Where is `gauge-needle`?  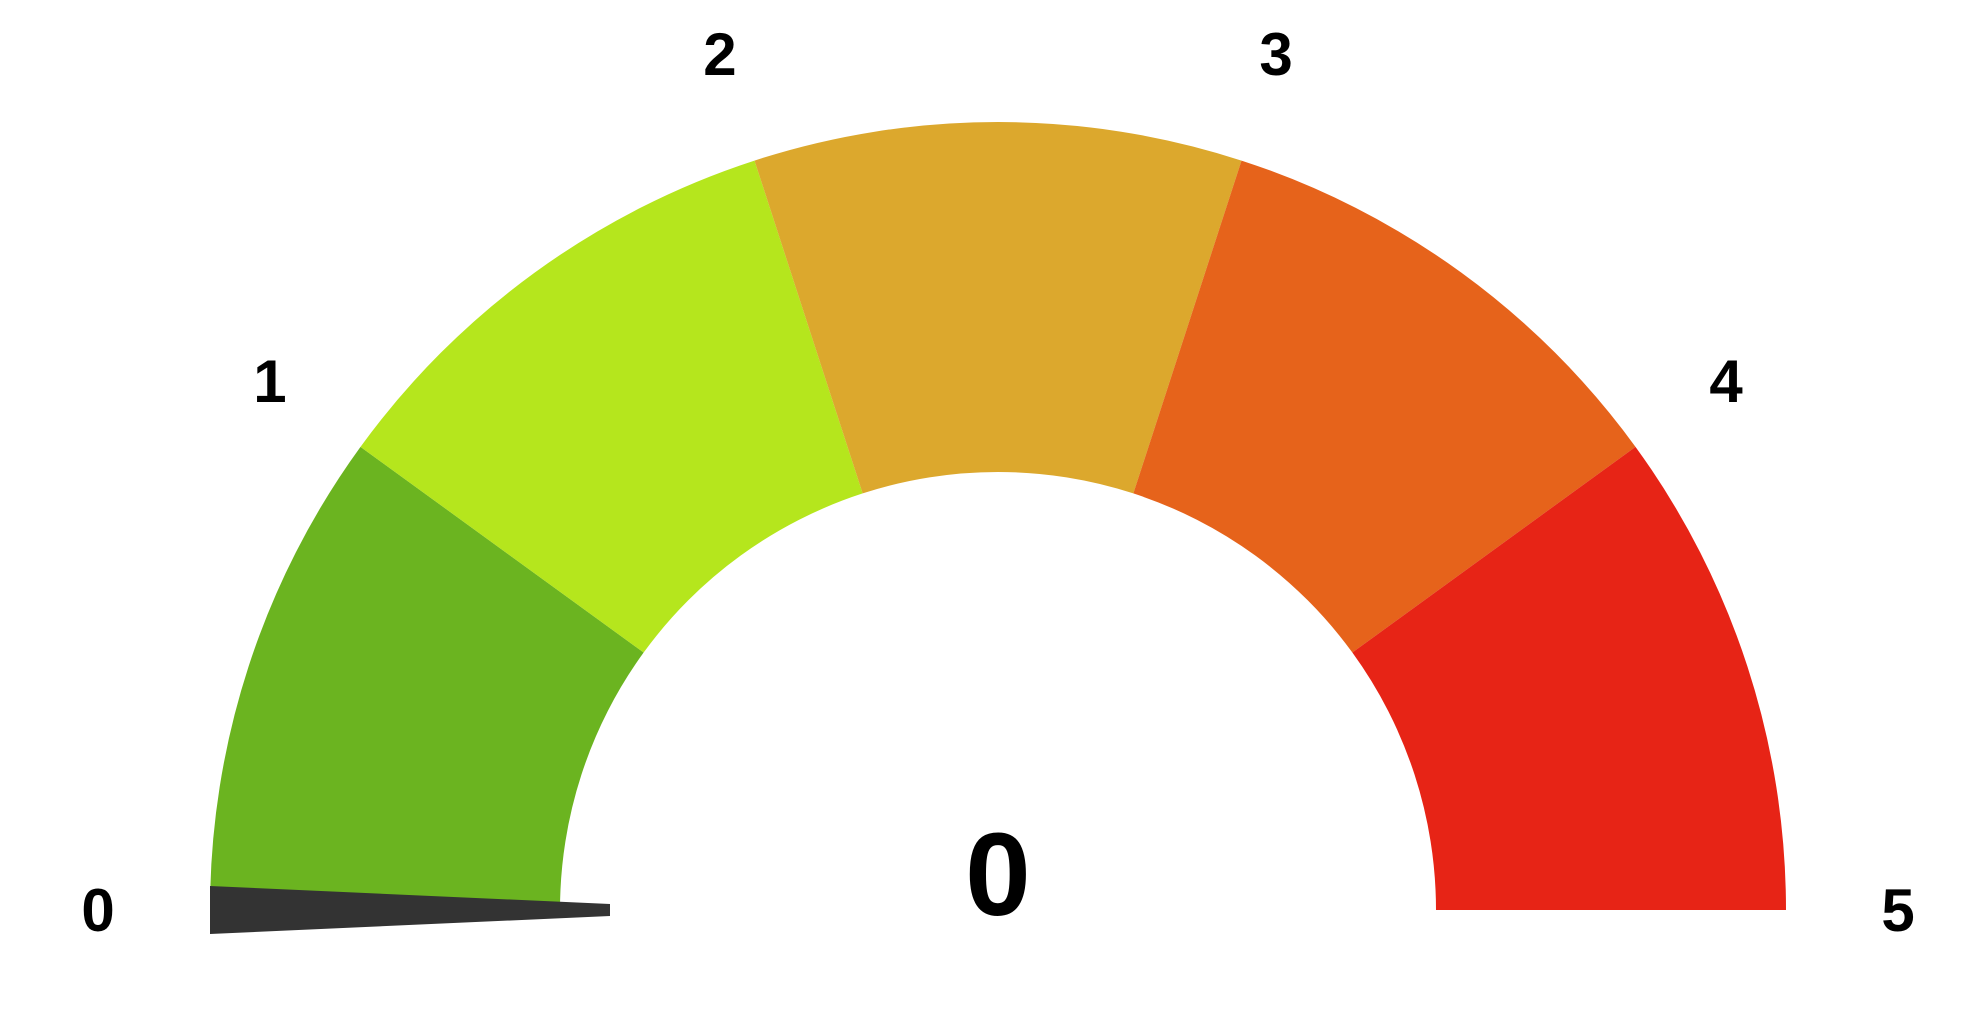
gauge-needle is located at coordinates (410, 910).